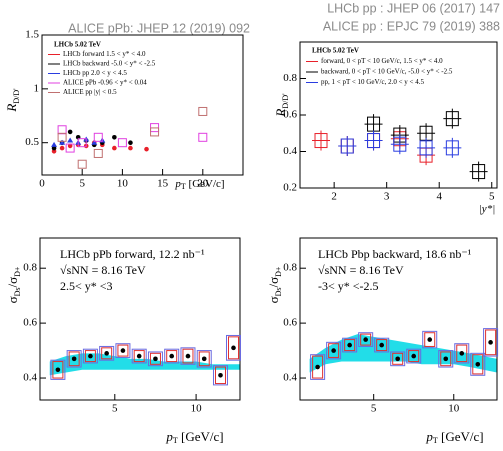  I want to click on y-tick-label: 1, so click(37, 88).